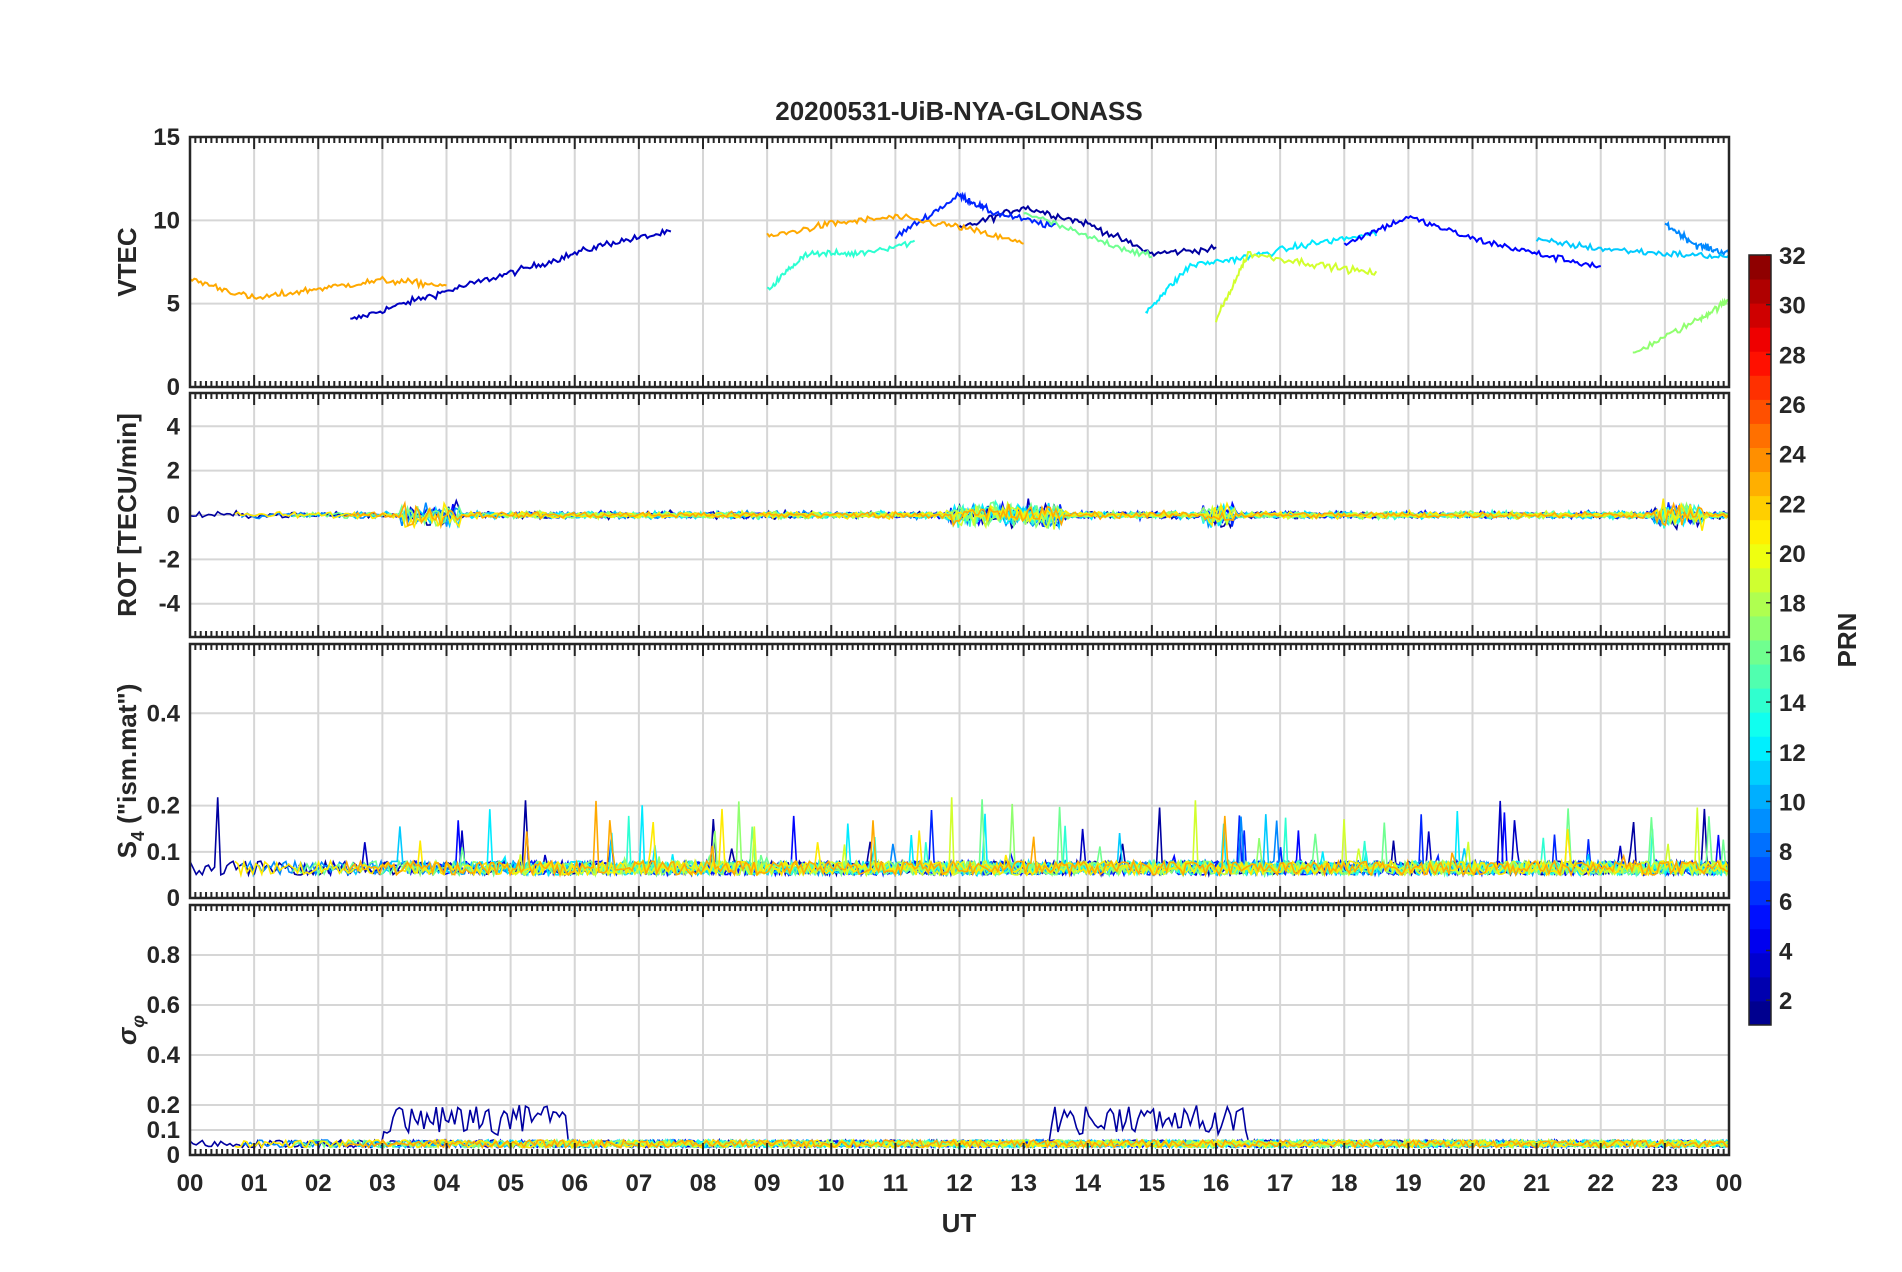 The height and width of the screenshot is (1272, 1902). I want to click on chart-title: 20200531-UiB-NYA-GLONASS, so click(959, 111).